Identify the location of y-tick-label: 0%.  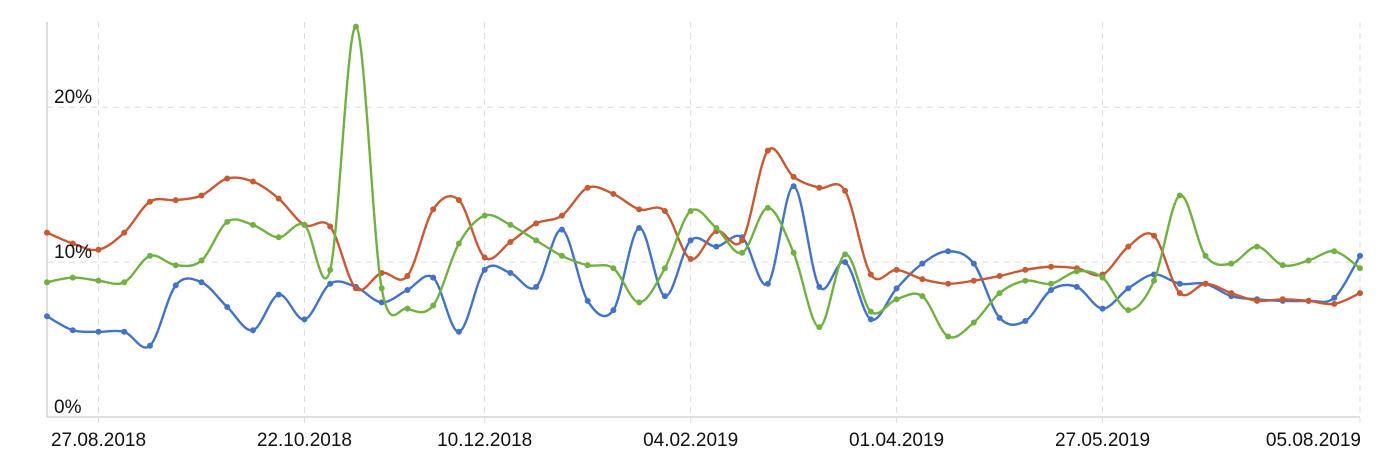
(68, 407).